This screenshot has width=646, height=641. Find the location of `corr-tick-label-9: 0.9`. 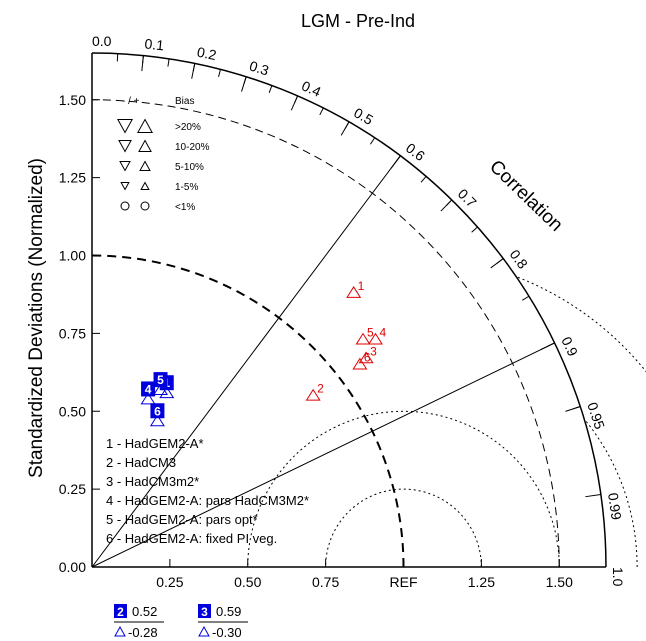

corr-tick-label-9: 0.9 is located at coordinates (569, 346).